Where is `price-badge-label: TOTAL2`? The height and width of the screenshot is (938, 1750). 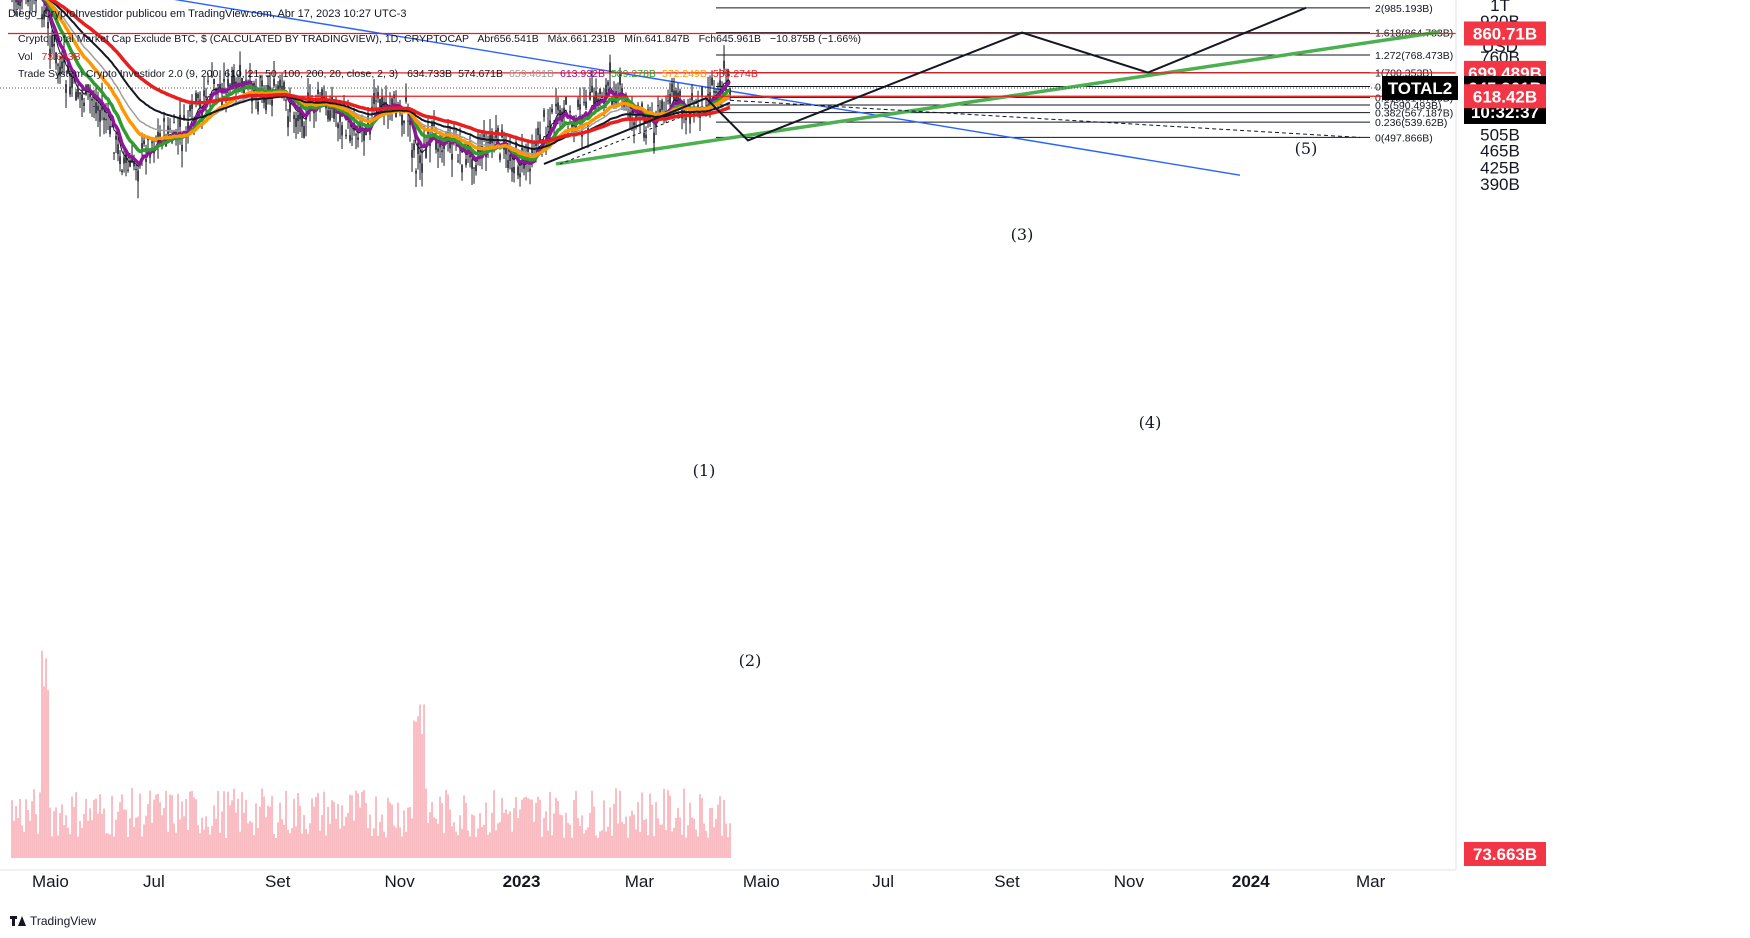
price-badge-label: TOTAL2 is located at coordinates (1420, 88).